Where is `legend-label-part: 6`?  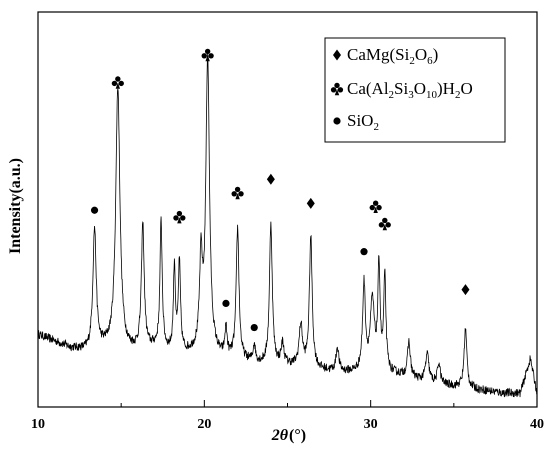 legend-label-part: 6 is located at coordinates (430, 61).